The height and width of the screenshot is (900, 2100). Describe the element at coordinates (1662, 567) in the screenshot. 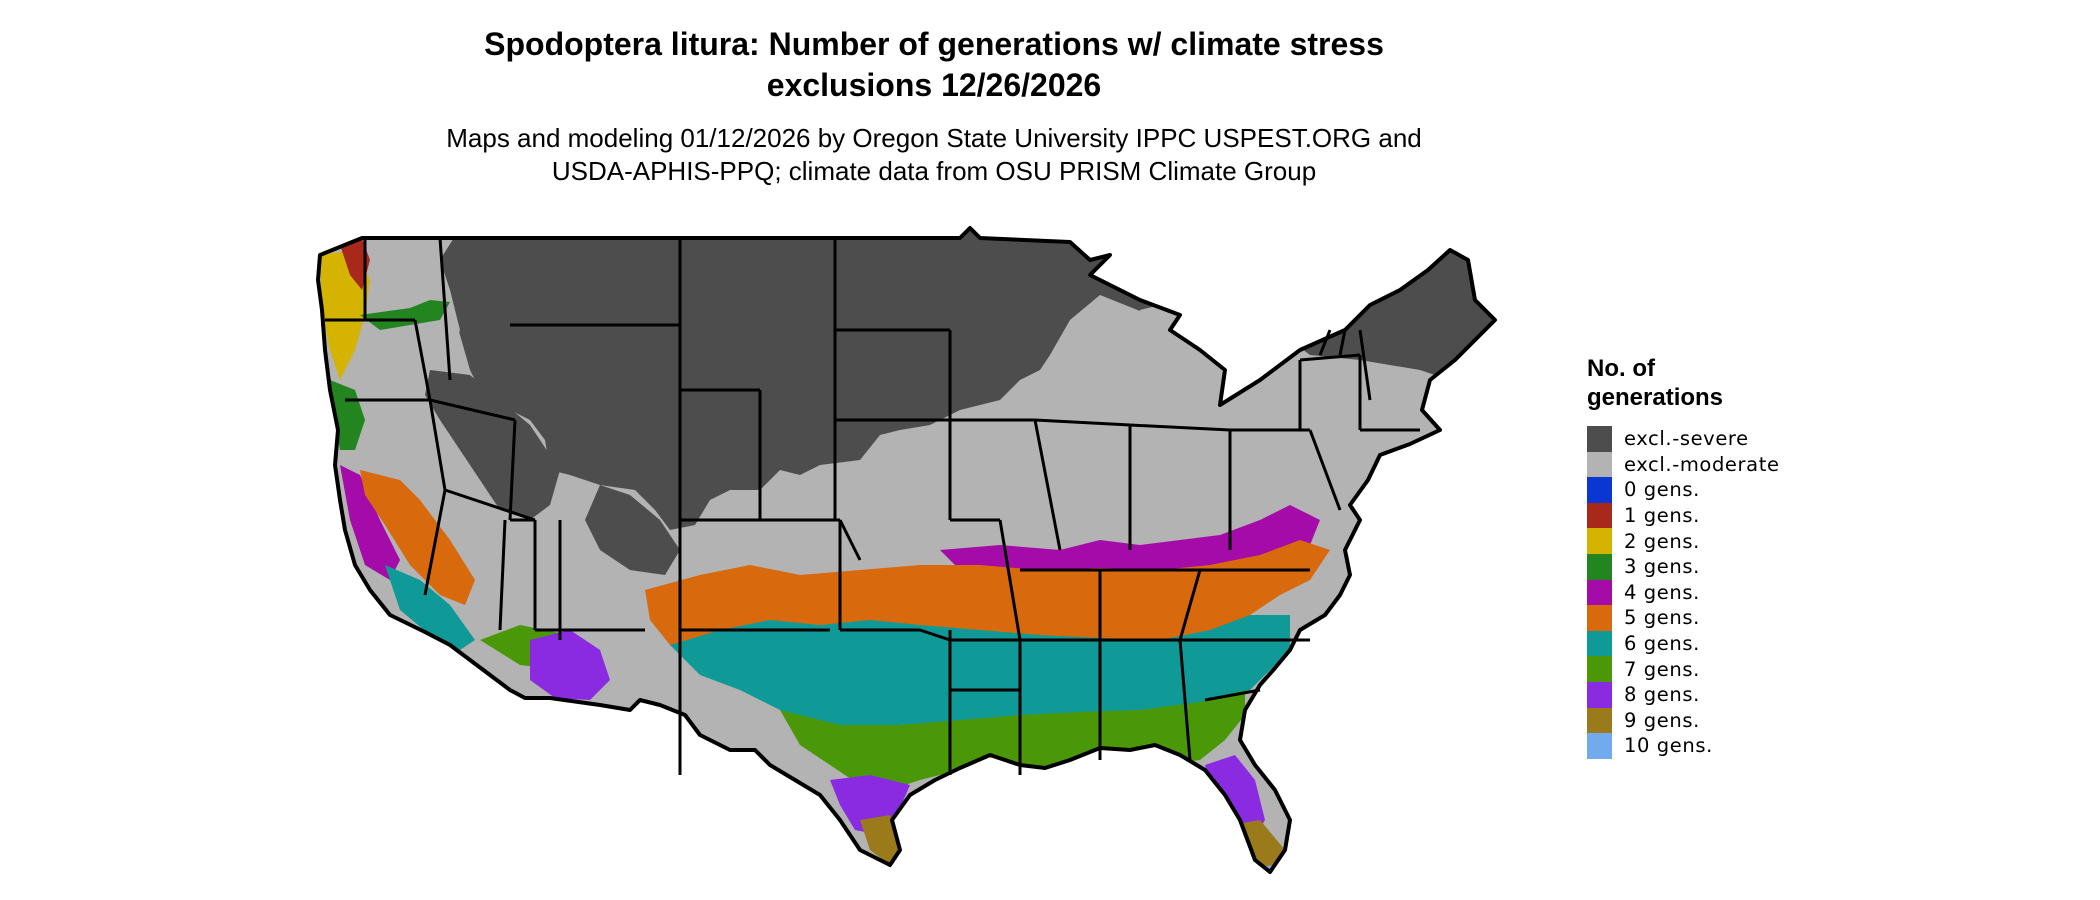

I see `legend-label: 3 gens.` at that location.